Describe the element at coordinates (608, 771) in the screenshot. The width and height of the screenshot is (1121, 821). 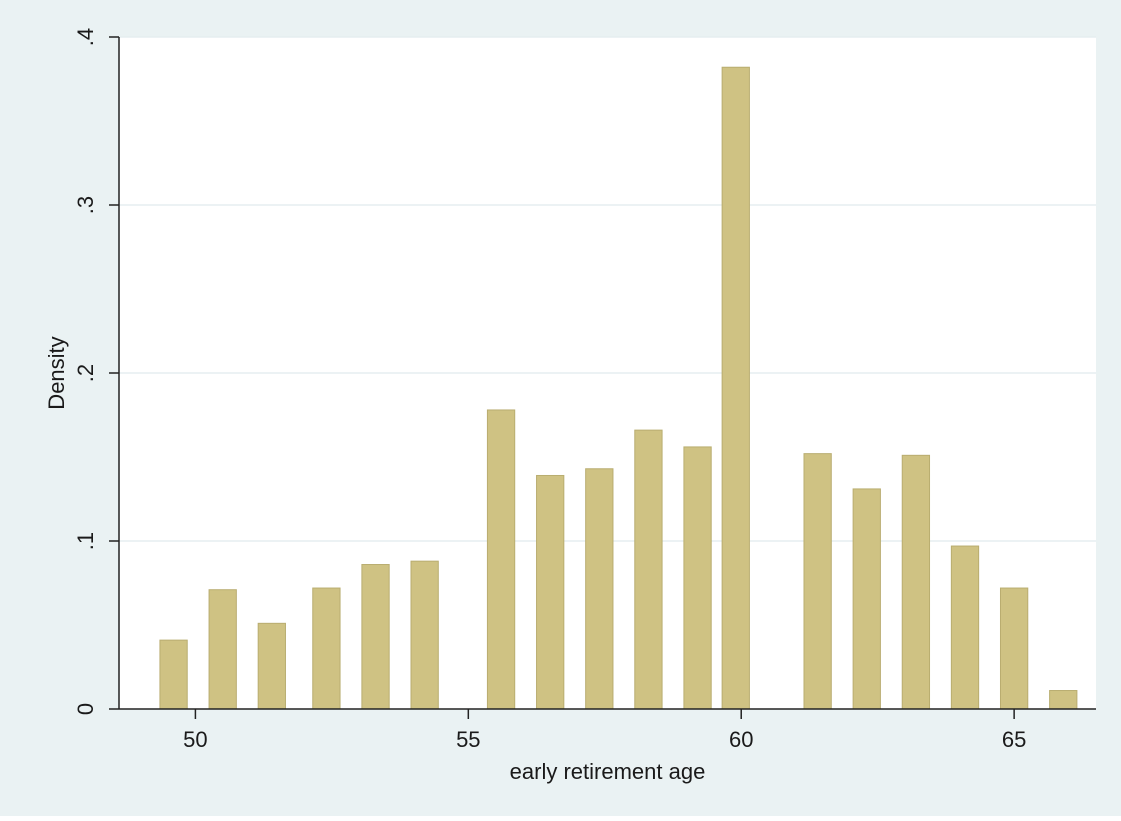
I see `x-axis-label: early retirement age` at that location.